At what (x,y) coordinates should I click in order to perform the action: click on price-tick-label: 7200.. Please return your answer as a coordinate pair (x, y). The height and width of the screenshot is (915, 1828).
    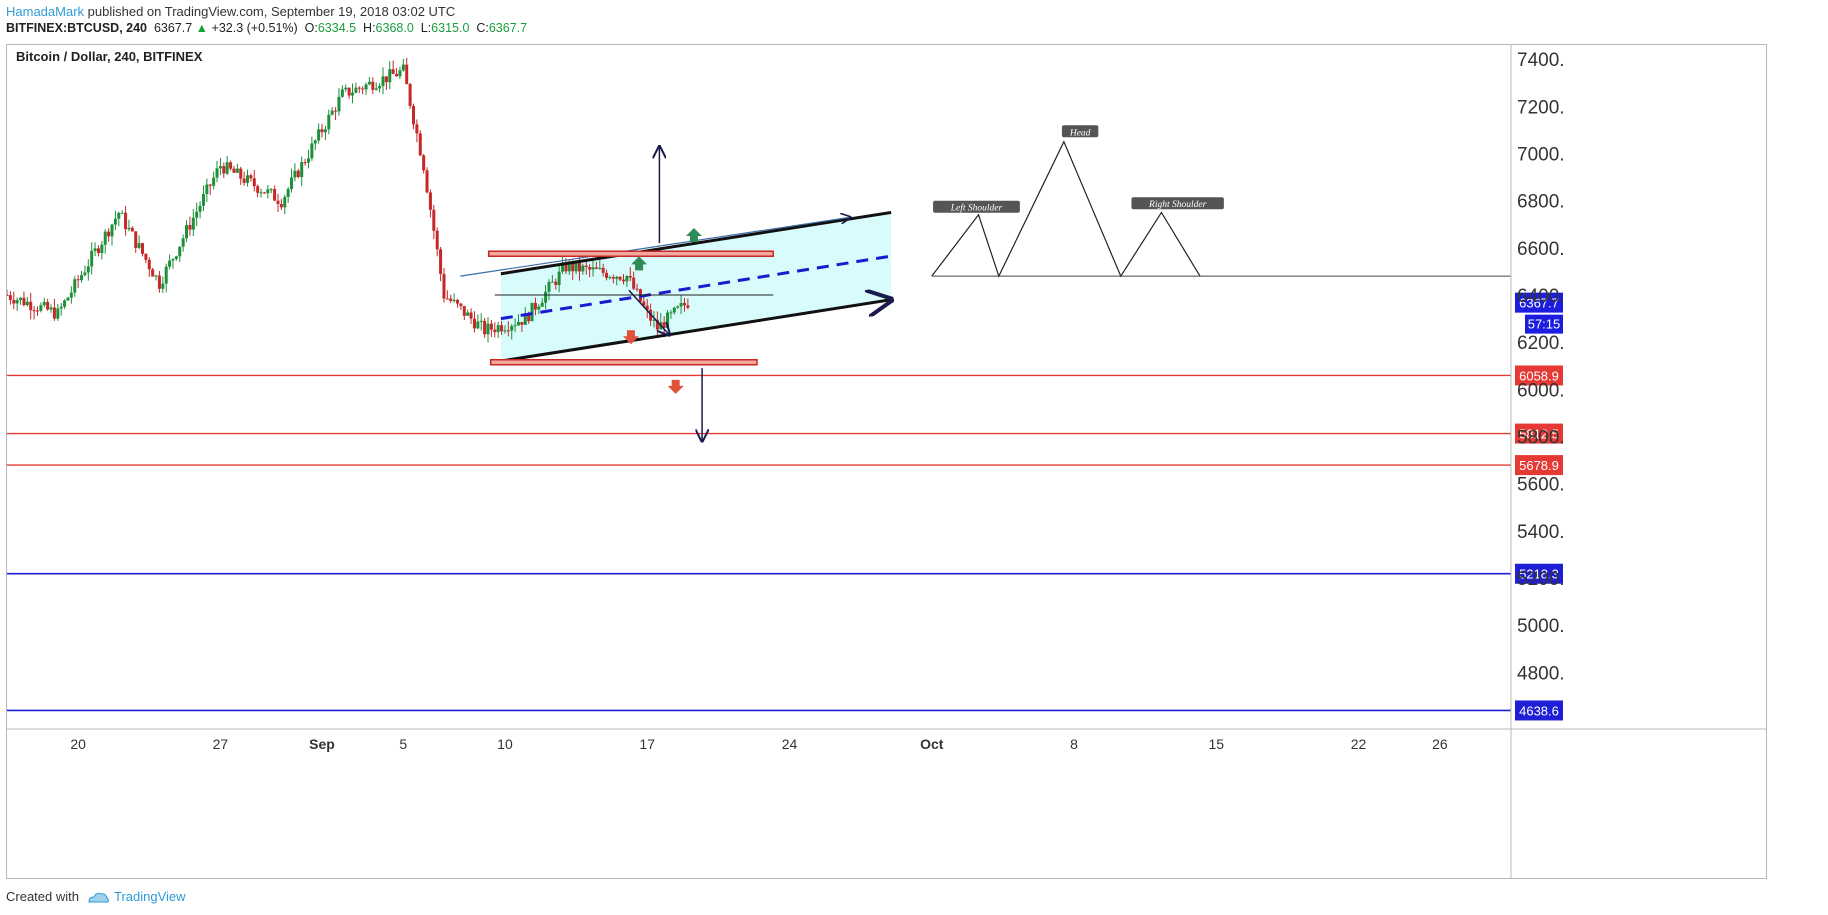
    Looking at the image, I should click on (1541, 107).